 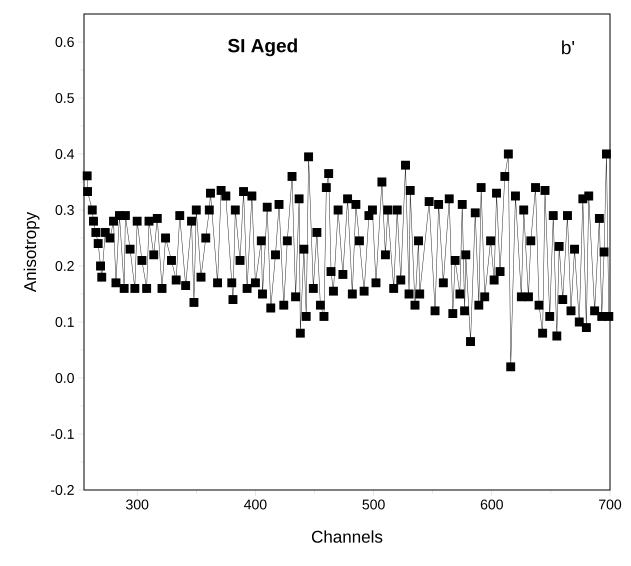 I want to click on y-axis-title: Anisotropy, so click(x=32, y=252).